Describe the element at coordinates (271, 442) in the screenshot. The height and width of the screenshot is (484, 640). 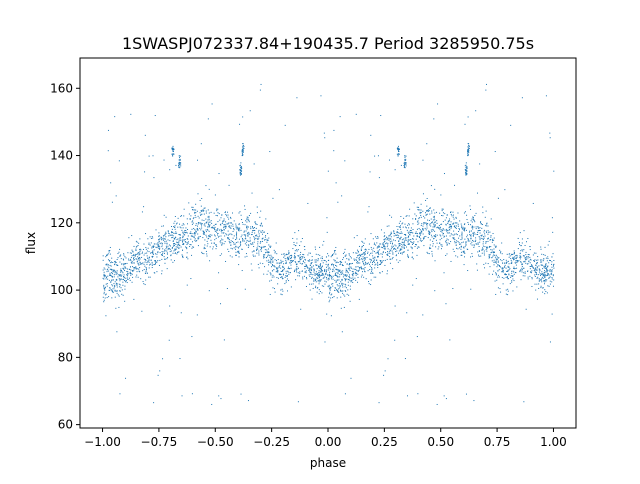
I see `x-tick-label: −0.25` at that location.